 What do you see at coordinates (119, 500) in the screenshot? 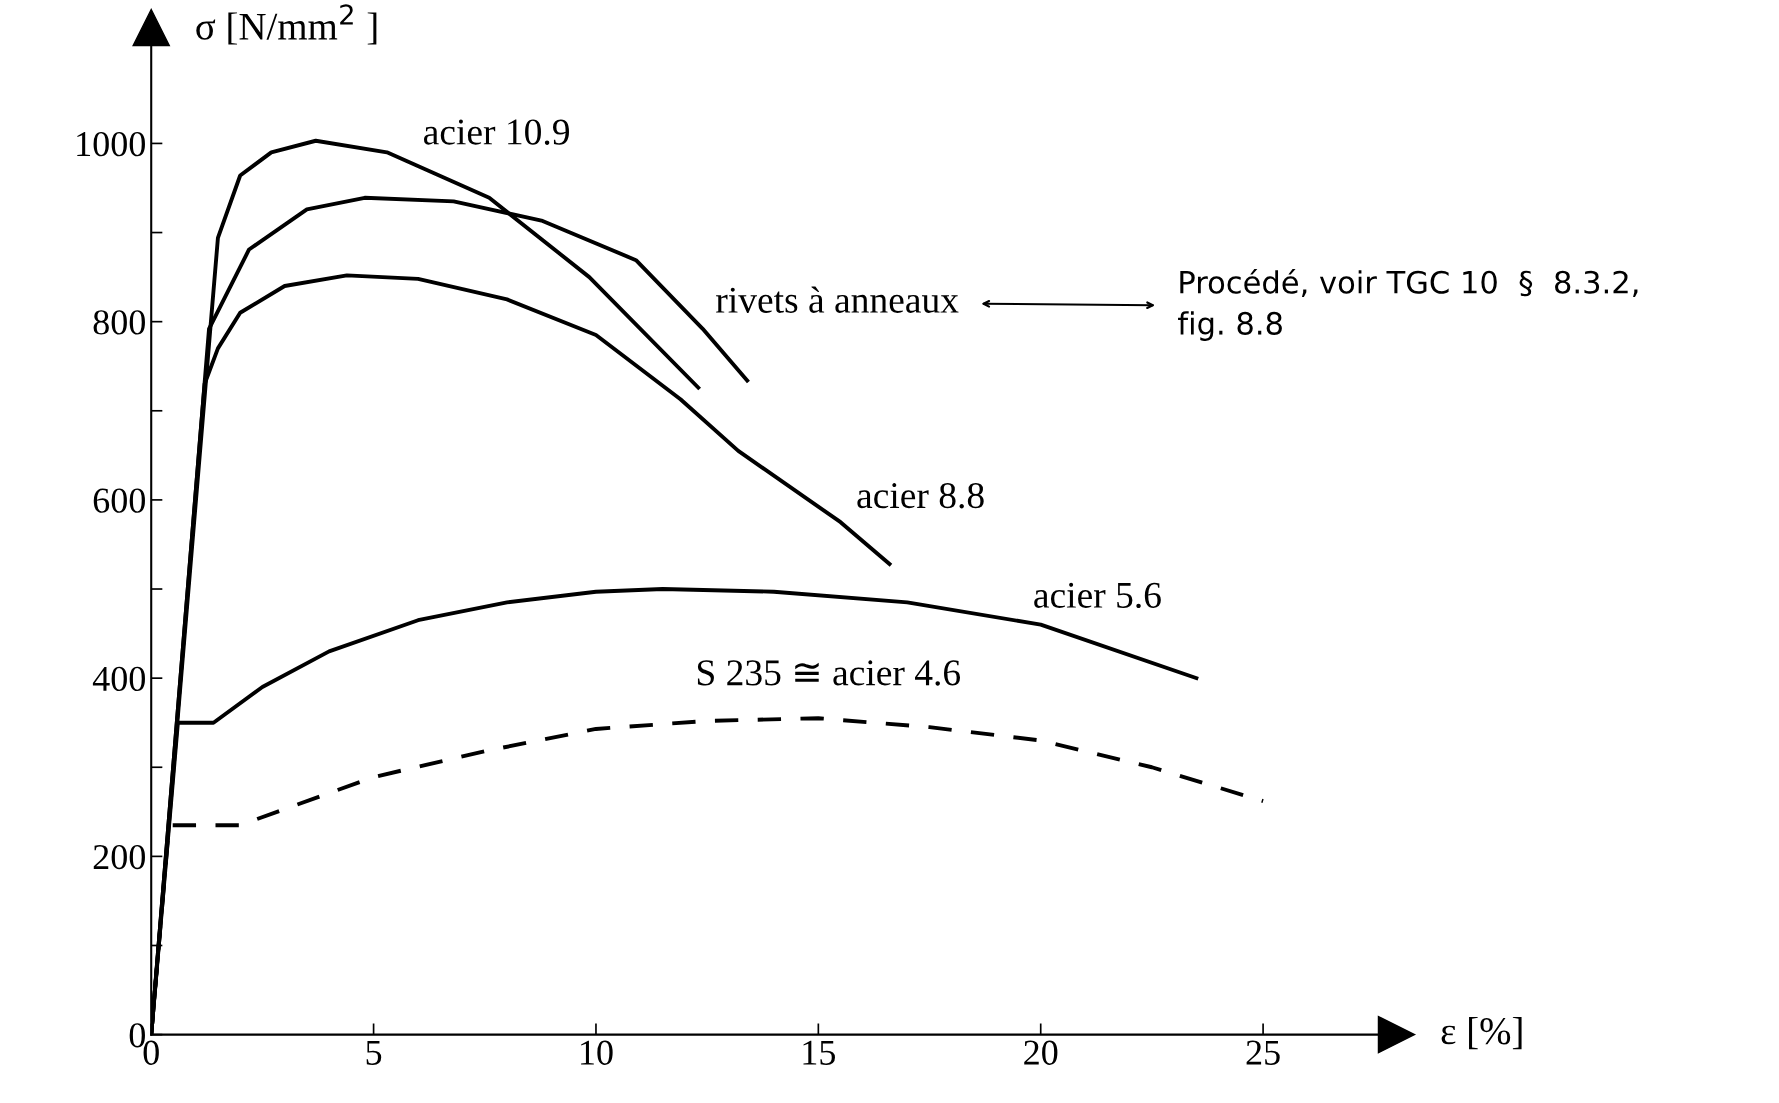
I see `y-tick-label: 600` at bounding box center [119, 500].